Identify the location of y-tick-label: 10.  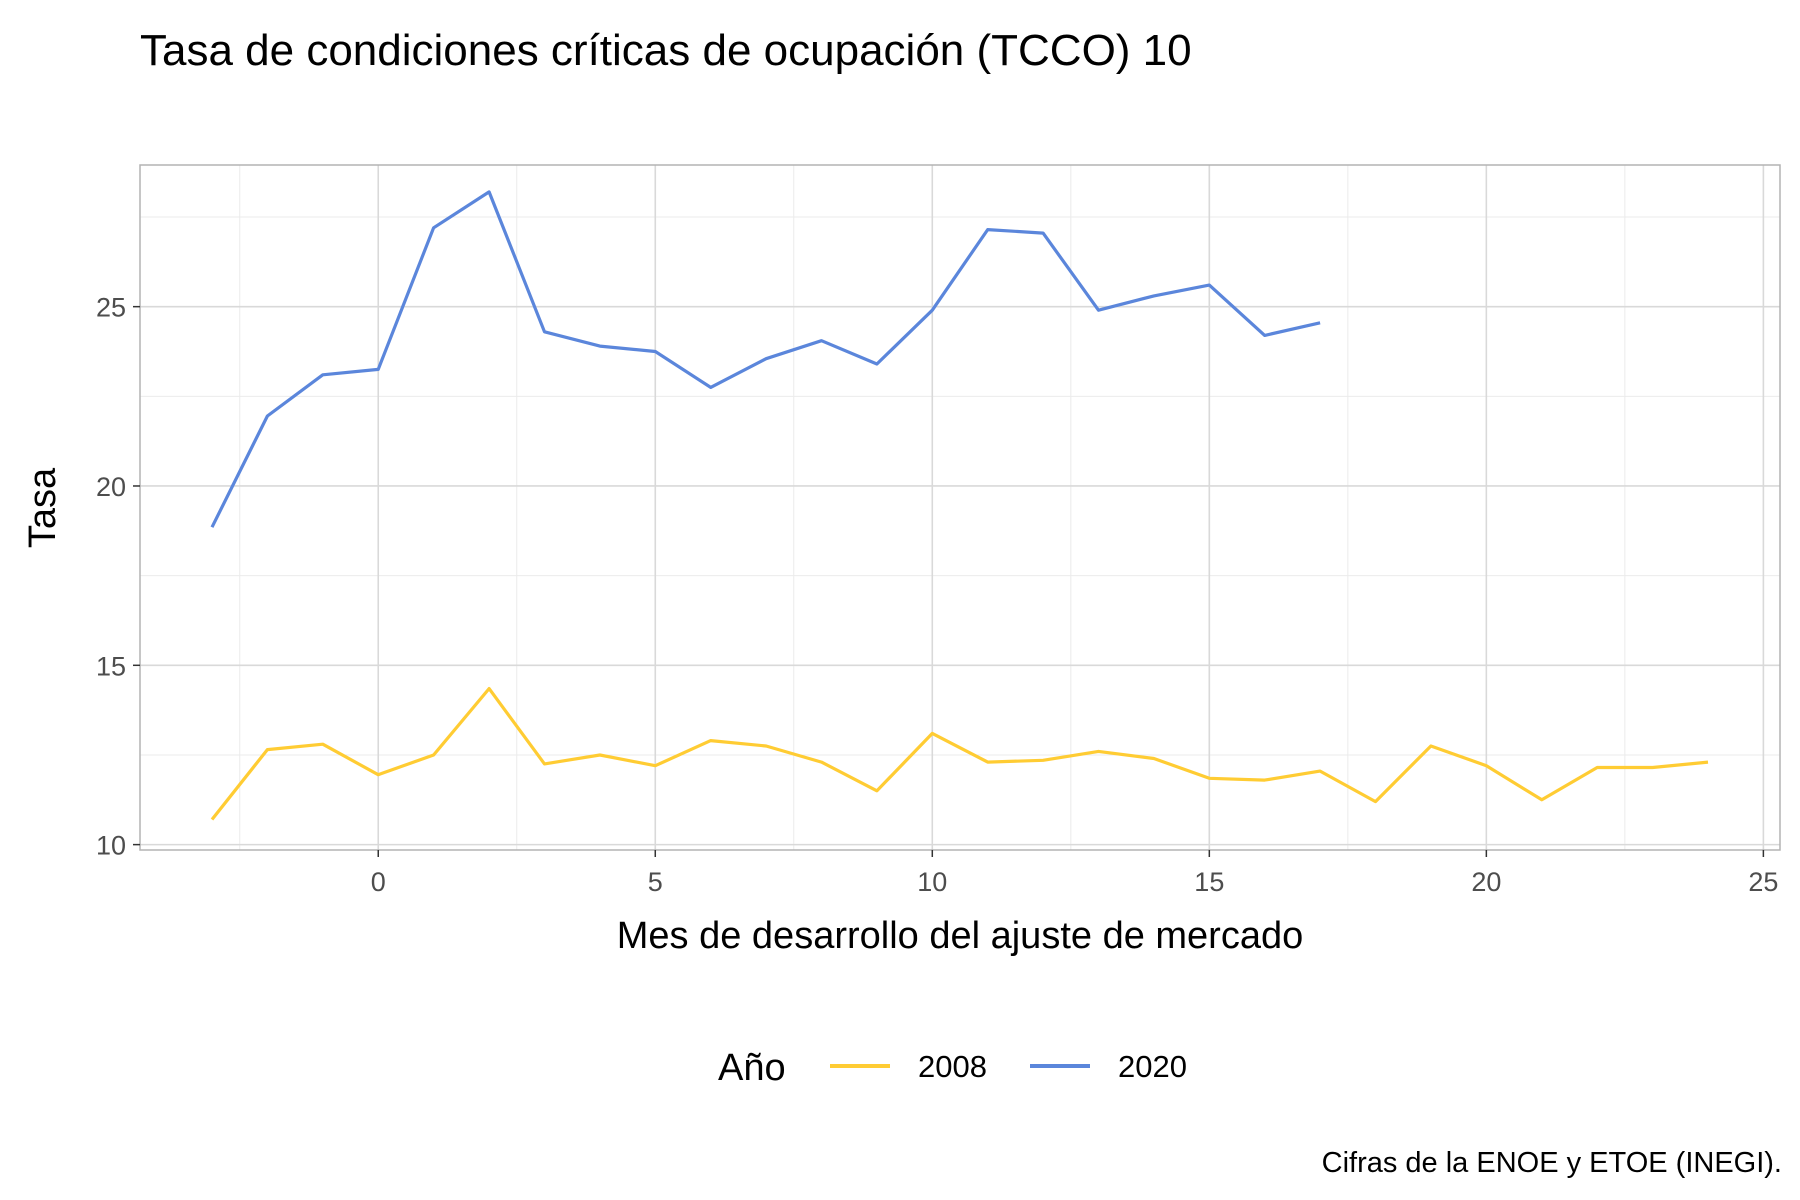
(111, 846).